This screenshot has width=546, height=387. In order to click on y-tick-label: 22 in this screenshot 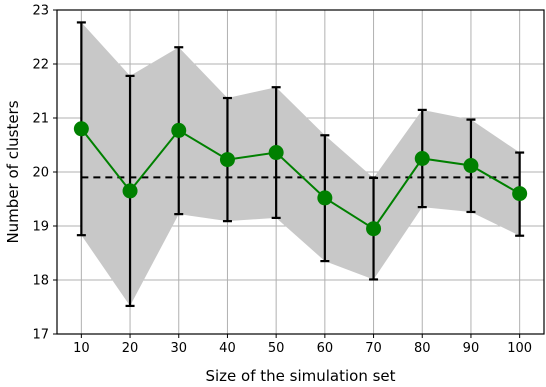, I will do `click(40, 65)`.